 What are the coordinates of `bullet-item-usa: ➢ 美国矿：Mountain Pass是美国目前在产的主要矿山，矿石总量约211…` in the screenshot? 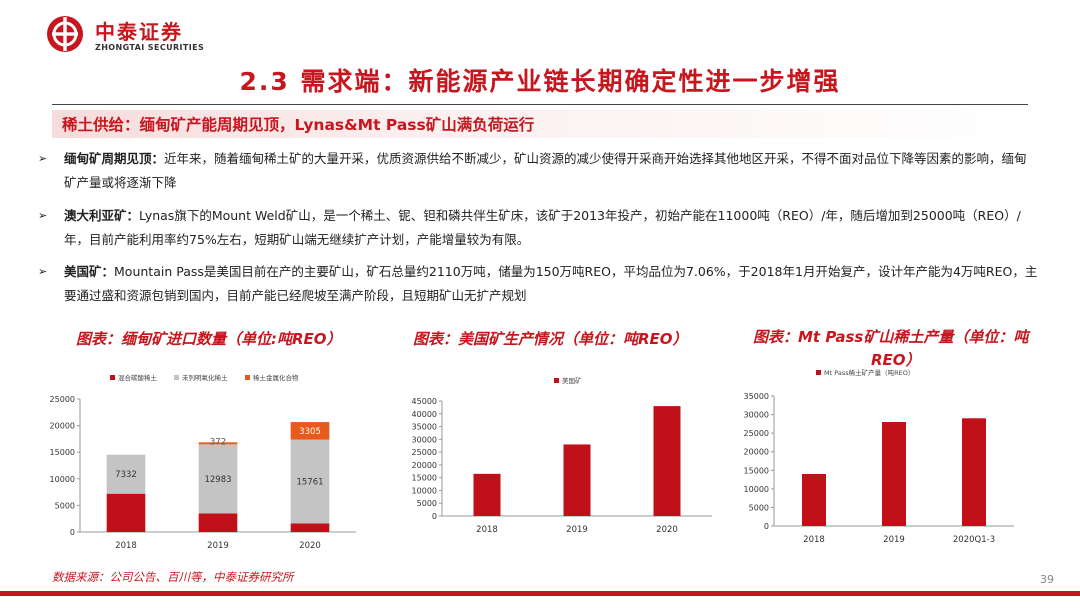 It's located at (538, 284).